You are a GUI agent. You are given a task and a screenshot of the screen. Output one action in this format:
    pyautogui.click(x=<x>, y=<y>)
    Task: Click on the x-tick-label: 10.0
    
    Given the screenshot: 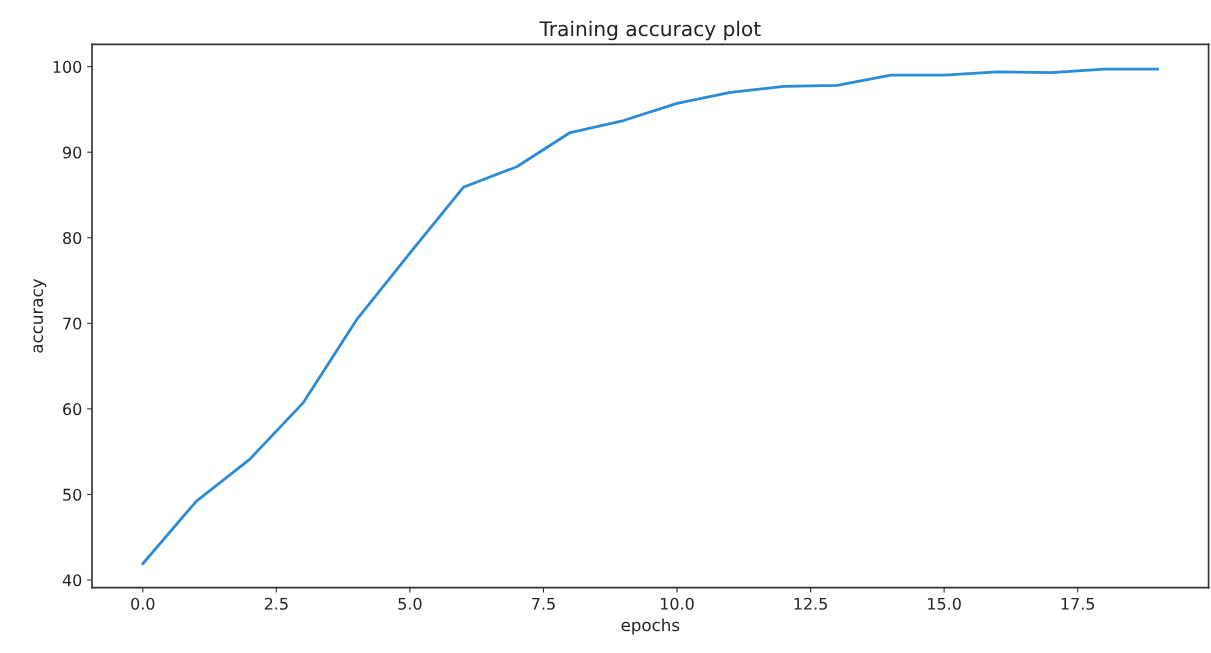 What is the action you would take?
    pyautogui.click(x=677, y=603)
    